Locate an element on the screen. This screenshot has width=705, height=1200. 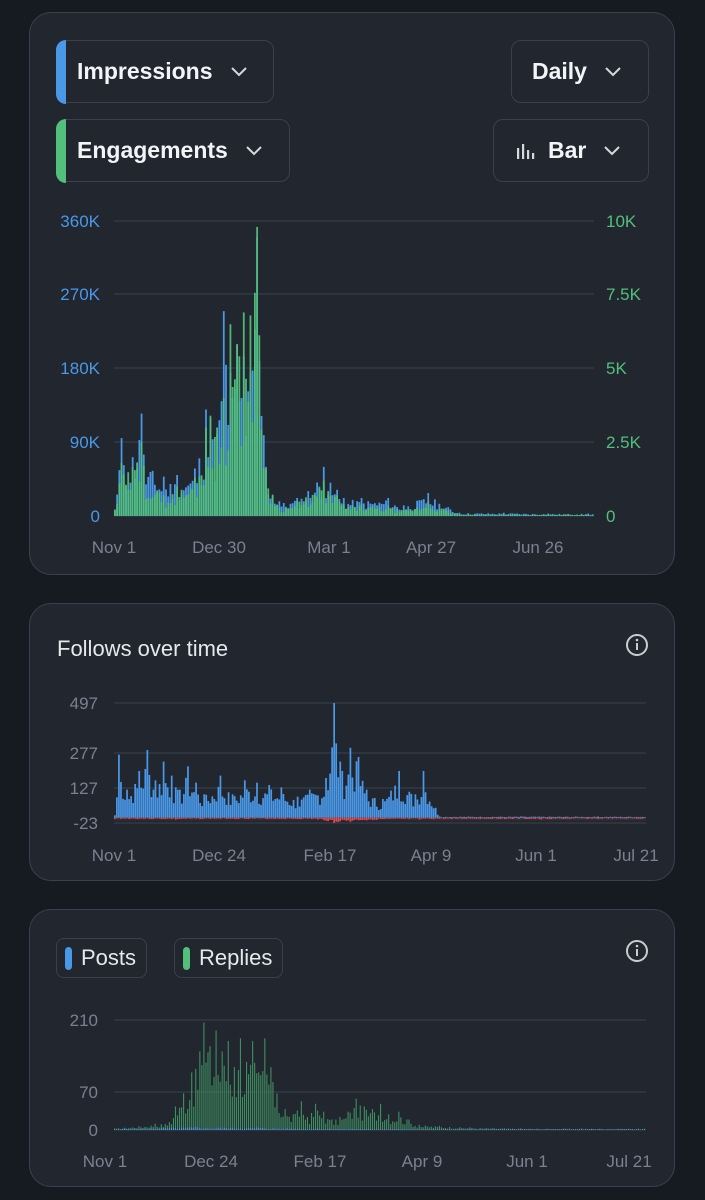
impressions-bar is located at coordinates (423, 507).